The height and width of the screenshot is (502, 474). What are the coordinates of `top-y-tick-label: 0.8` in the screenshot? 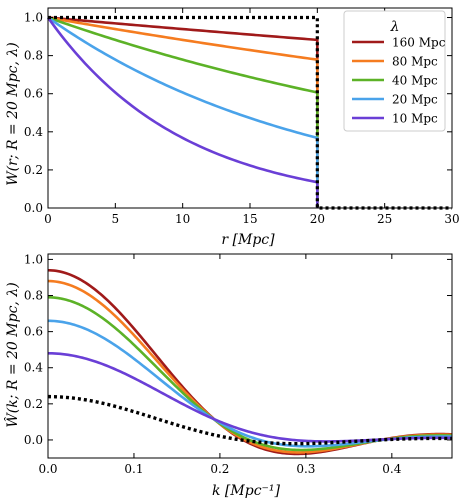 It's located at (33, 56).